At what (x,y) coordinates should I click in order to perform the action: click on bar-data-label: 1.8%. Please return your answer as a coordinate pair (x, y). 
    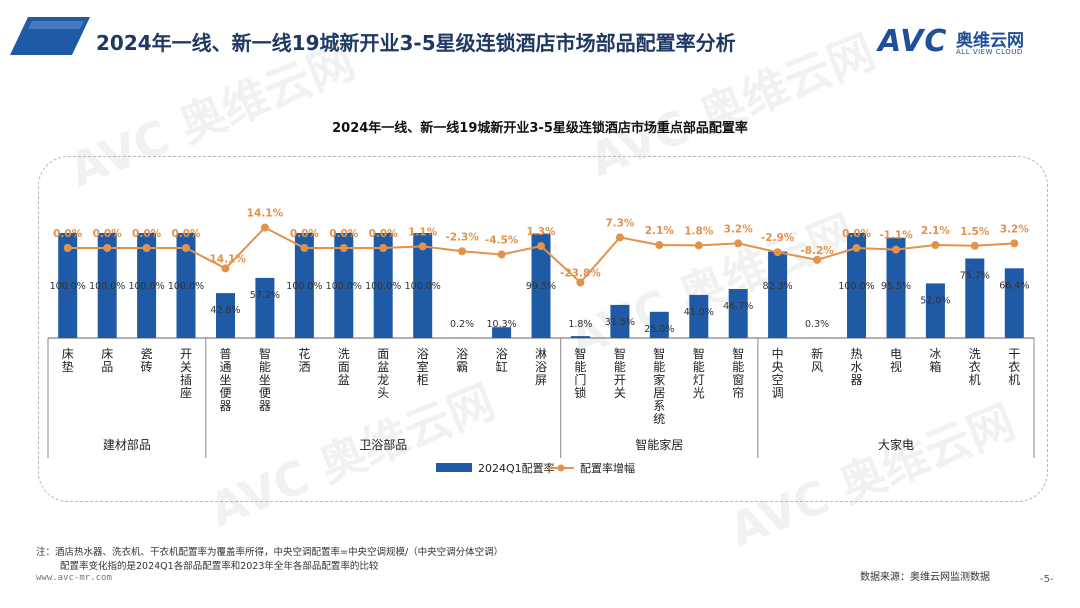
    Looking at the image, I should click on (580, 324).